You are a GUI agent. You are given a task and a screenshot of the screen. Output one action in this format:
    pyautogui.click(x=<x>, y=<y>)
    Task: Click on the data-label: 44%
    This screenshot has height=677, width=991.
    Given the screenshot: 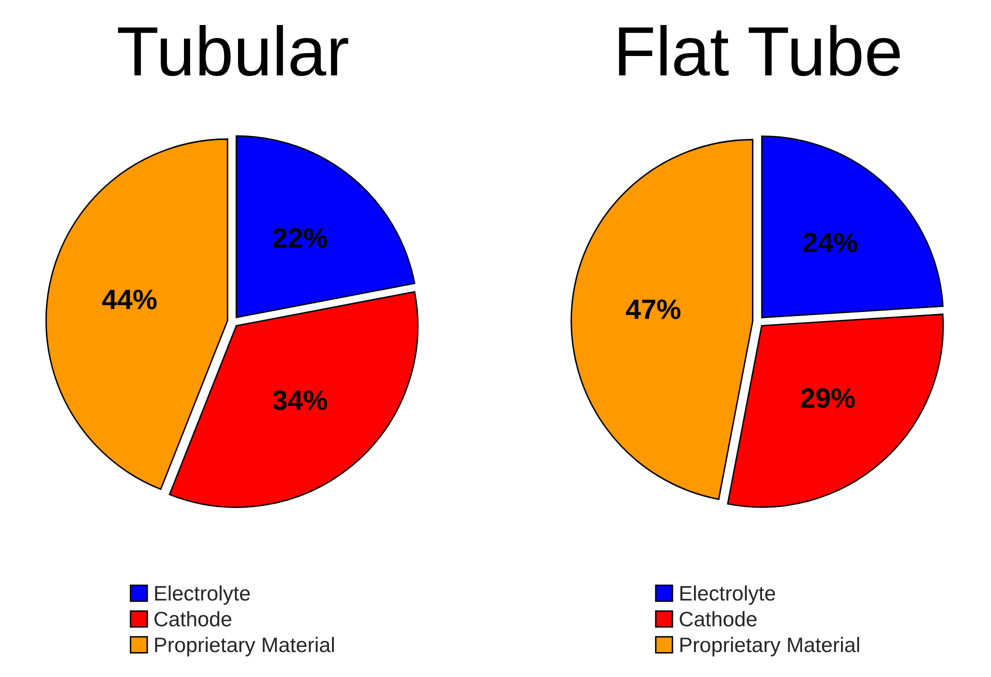 What is the action you would take?
    pyautogui.click(x=129, y=300)
    